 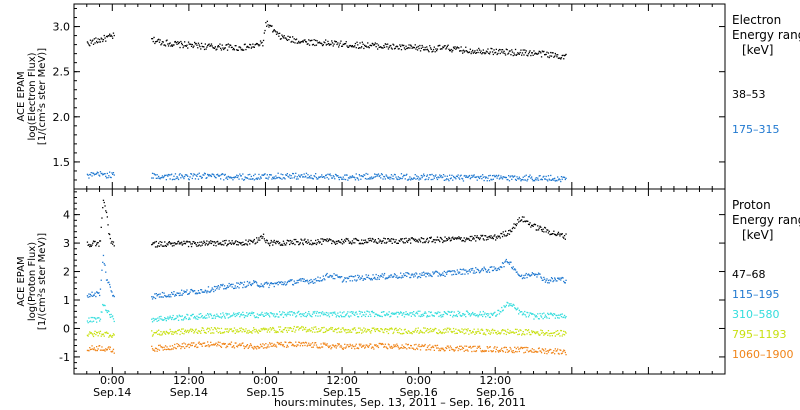 I want to click on y-tick-label: 2.5, so click(x=62, y=72).